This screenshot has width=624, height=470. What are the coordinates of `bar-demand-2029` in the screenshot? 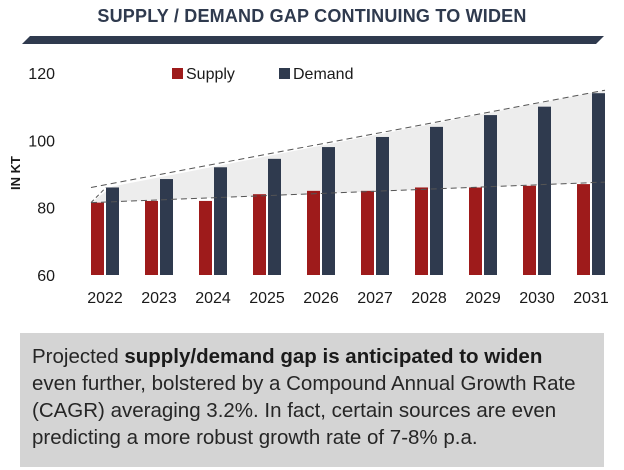 It's located at (490, 195).